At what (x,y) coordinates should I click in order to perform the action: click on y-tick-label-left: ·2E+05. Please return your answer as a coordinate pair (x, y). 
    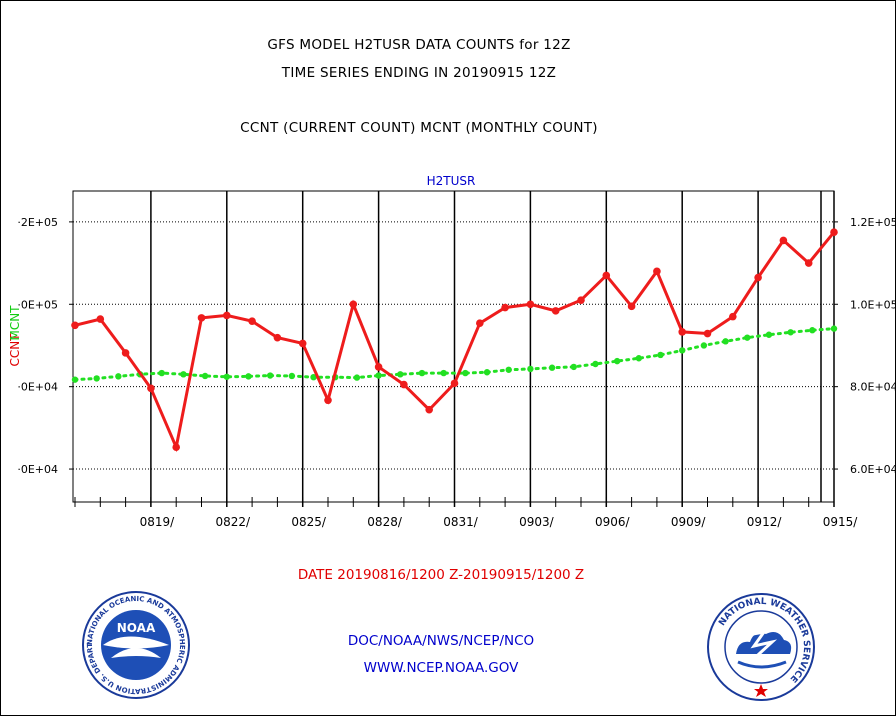
    Looking at the image, I should click on (37, 222).